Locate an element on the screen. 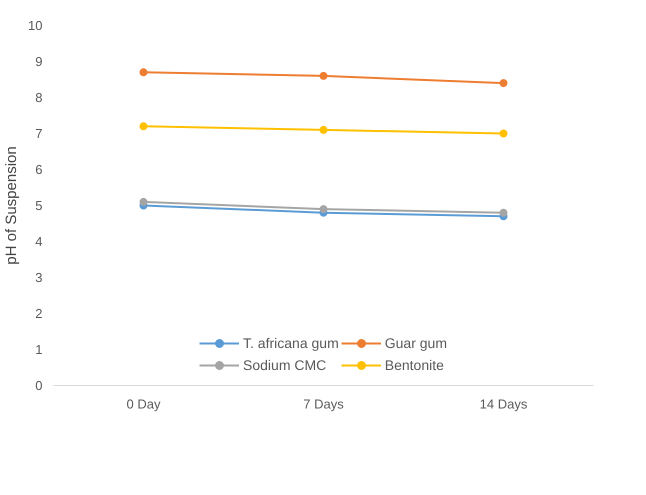 The width and height of the screenshot is (646, 495). x-tick-label: 14 Days is located at coordinates (504, 404).